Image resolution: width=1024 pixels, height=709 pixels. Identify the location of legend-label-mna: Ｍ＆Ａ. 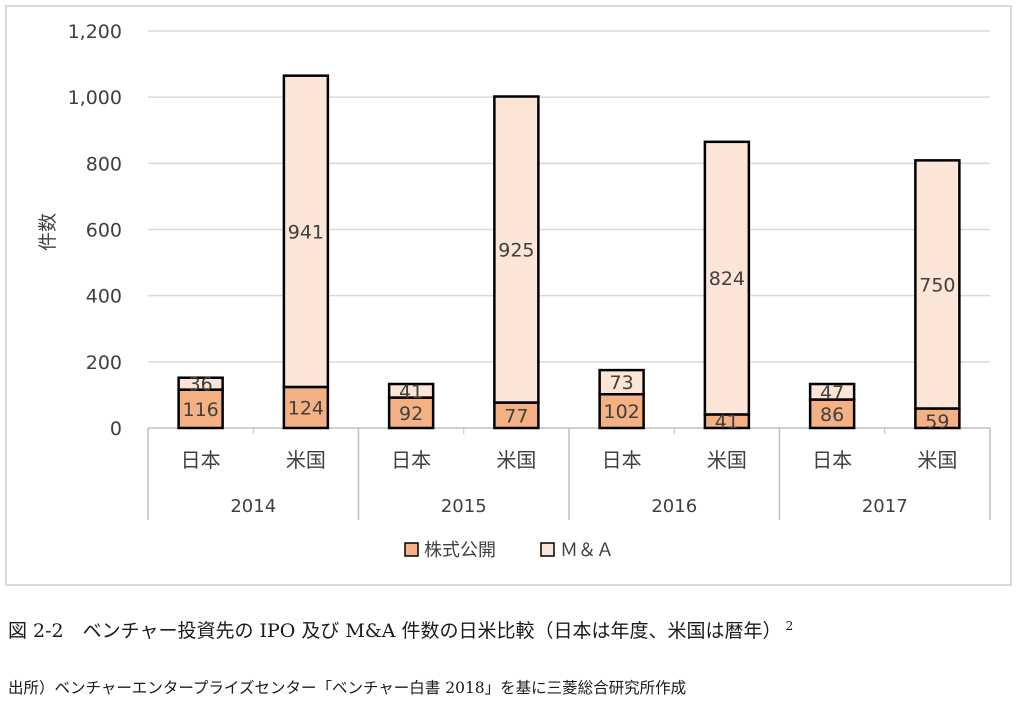
(587, 550).